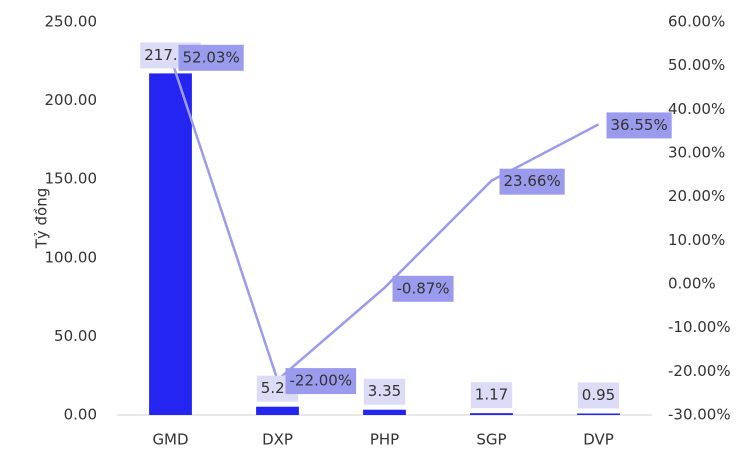 The width and height of the screenshot is (754, 455). I want to click on y-tick-label: 50.00, so click(75, 336).